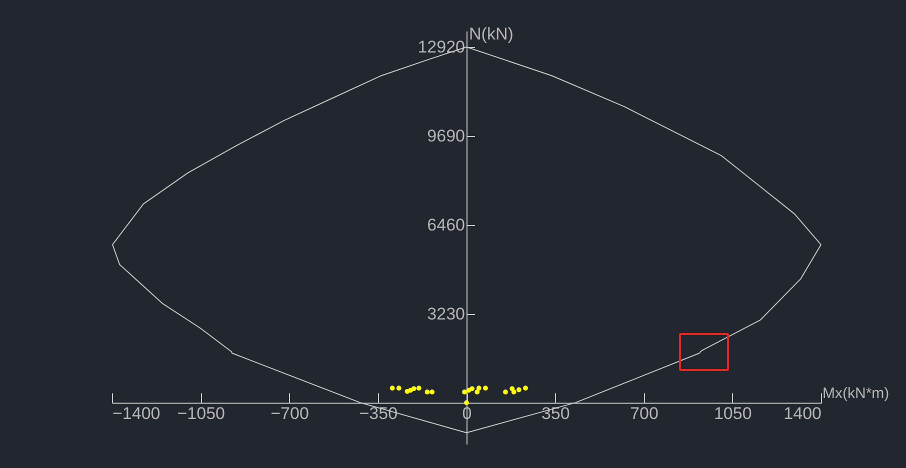 Image resolution: width=906 pixels, height=468 pixels. What do you see at coordinates (441, 46) in the screenshot?
I see `y-tick-label: 12920` at bounding box center [441, 46].